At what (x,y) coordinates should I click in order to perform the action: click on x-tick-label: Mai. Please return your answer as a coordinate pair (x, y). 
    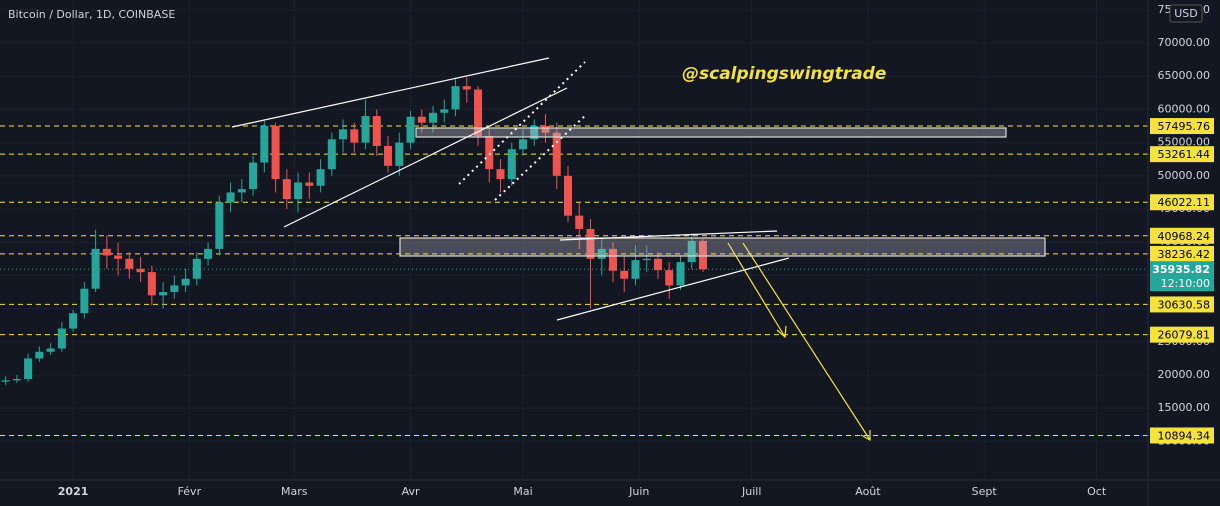
    Looking at the image, I should click on (522, 491).